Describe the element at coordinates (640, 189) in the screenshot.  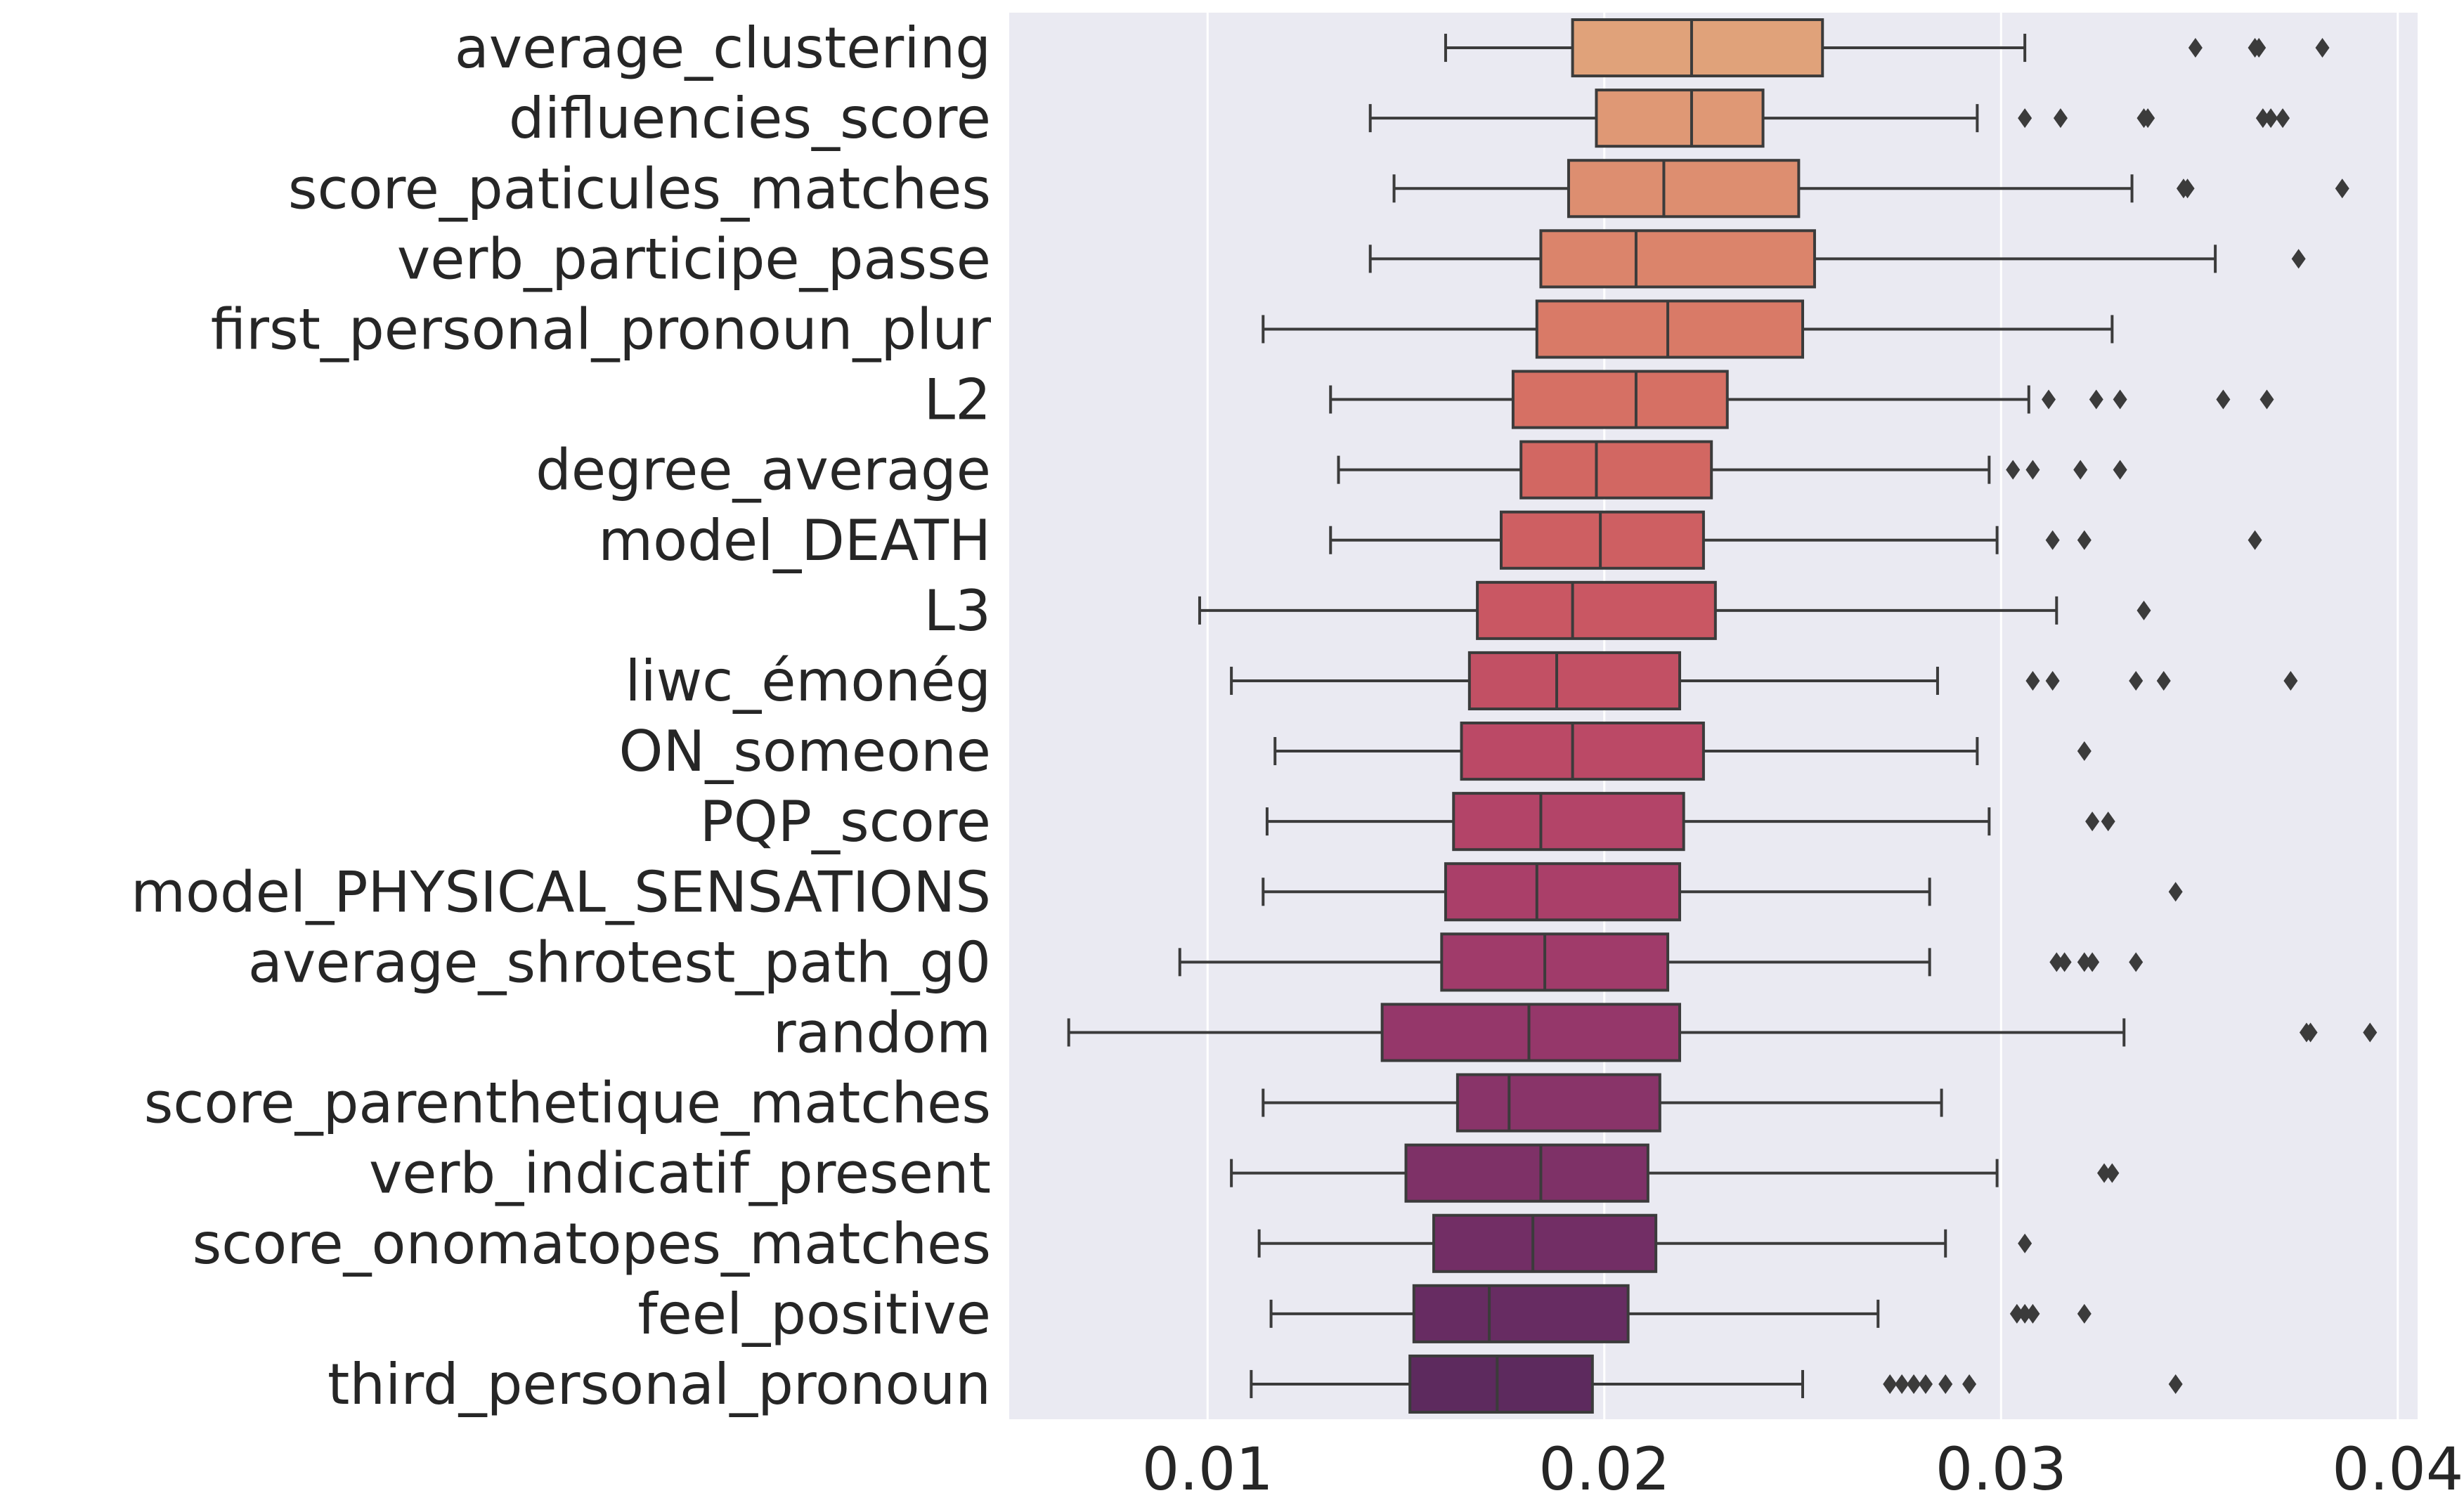
I see `category-label: score_paticules_matches` at that location.